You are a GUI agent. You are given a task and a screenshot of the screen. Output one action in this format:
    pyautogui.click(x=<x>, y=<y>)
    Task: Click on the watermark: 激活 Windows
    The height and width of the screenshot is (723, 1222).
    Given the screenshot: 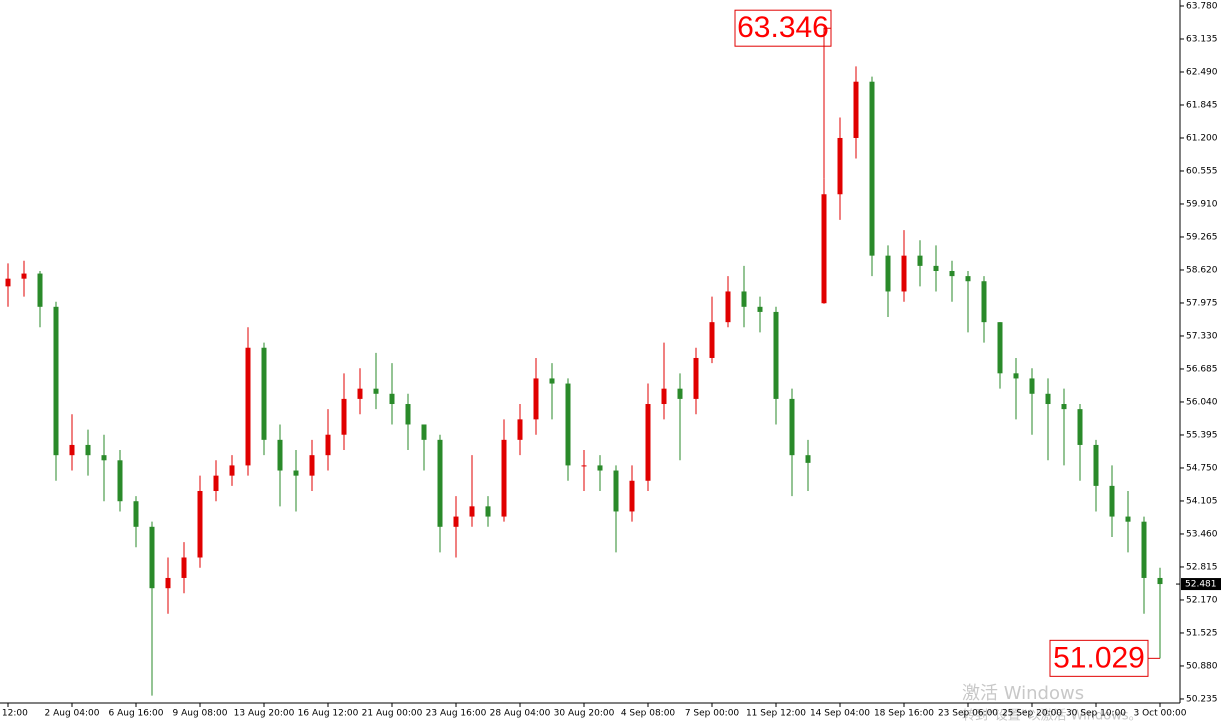 What is the action you would take?
    pyautogui.click(x=1023, y=693)
    